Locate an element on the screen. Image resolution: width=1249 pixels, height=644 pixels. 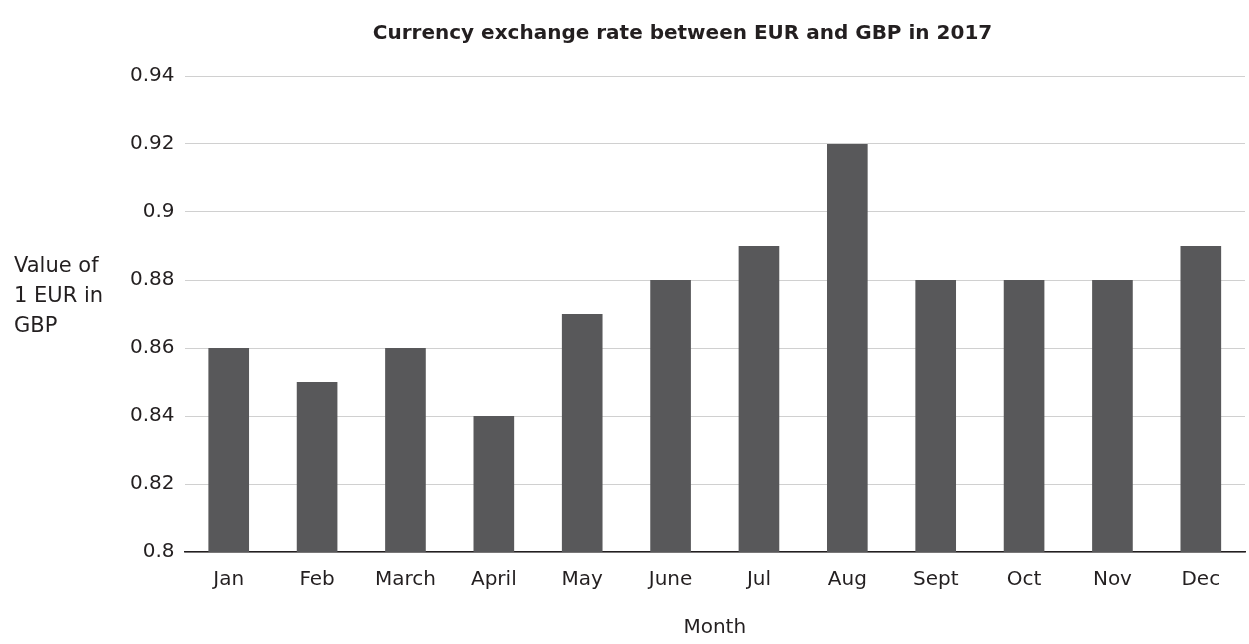
x-tick-label: June is located at coordinates (669, 578).